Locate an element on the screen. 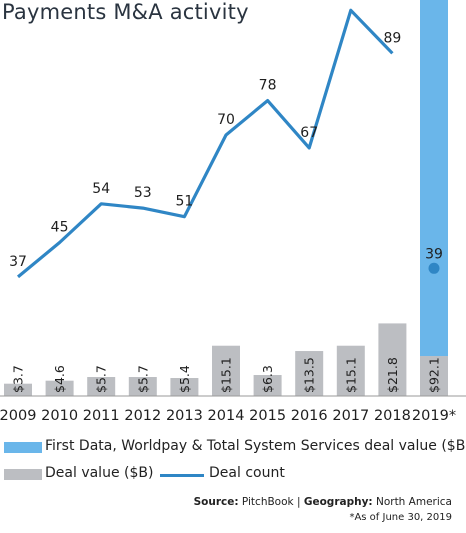 The width and height of the screenshot is (466, 533). x-tick-label: 2015 is located at coordinates (267, 416).